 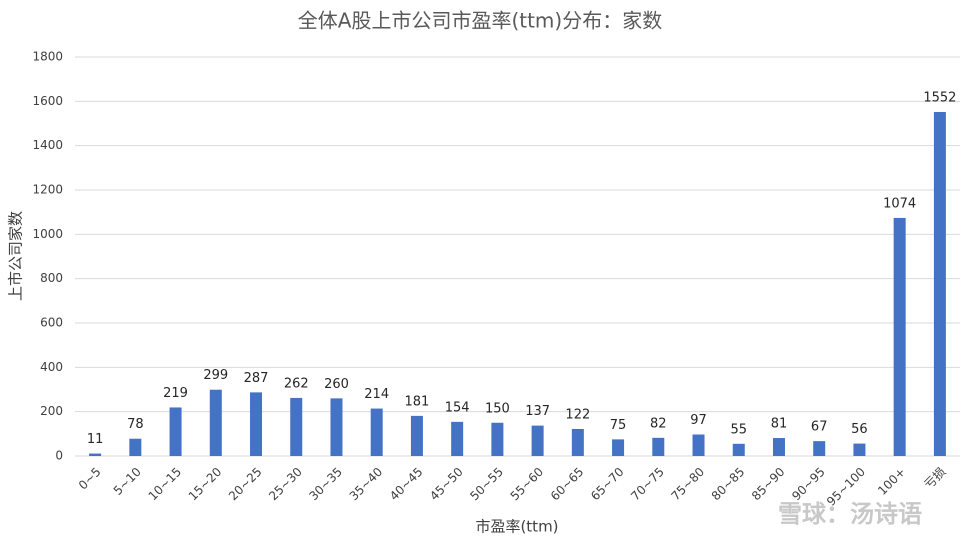 I want to click on data-label: 219, so click(x=175, y=393).